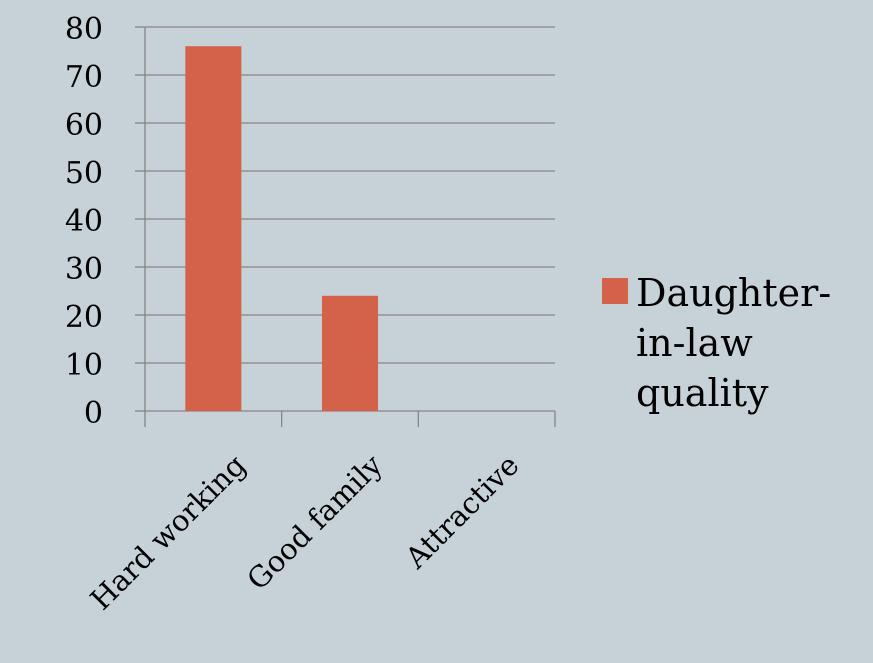 The image size is (873, 663). What do you see at coordinates (615, 291) in the screenshot?
I see `legend-swatch` at bounding box center [615, 291].